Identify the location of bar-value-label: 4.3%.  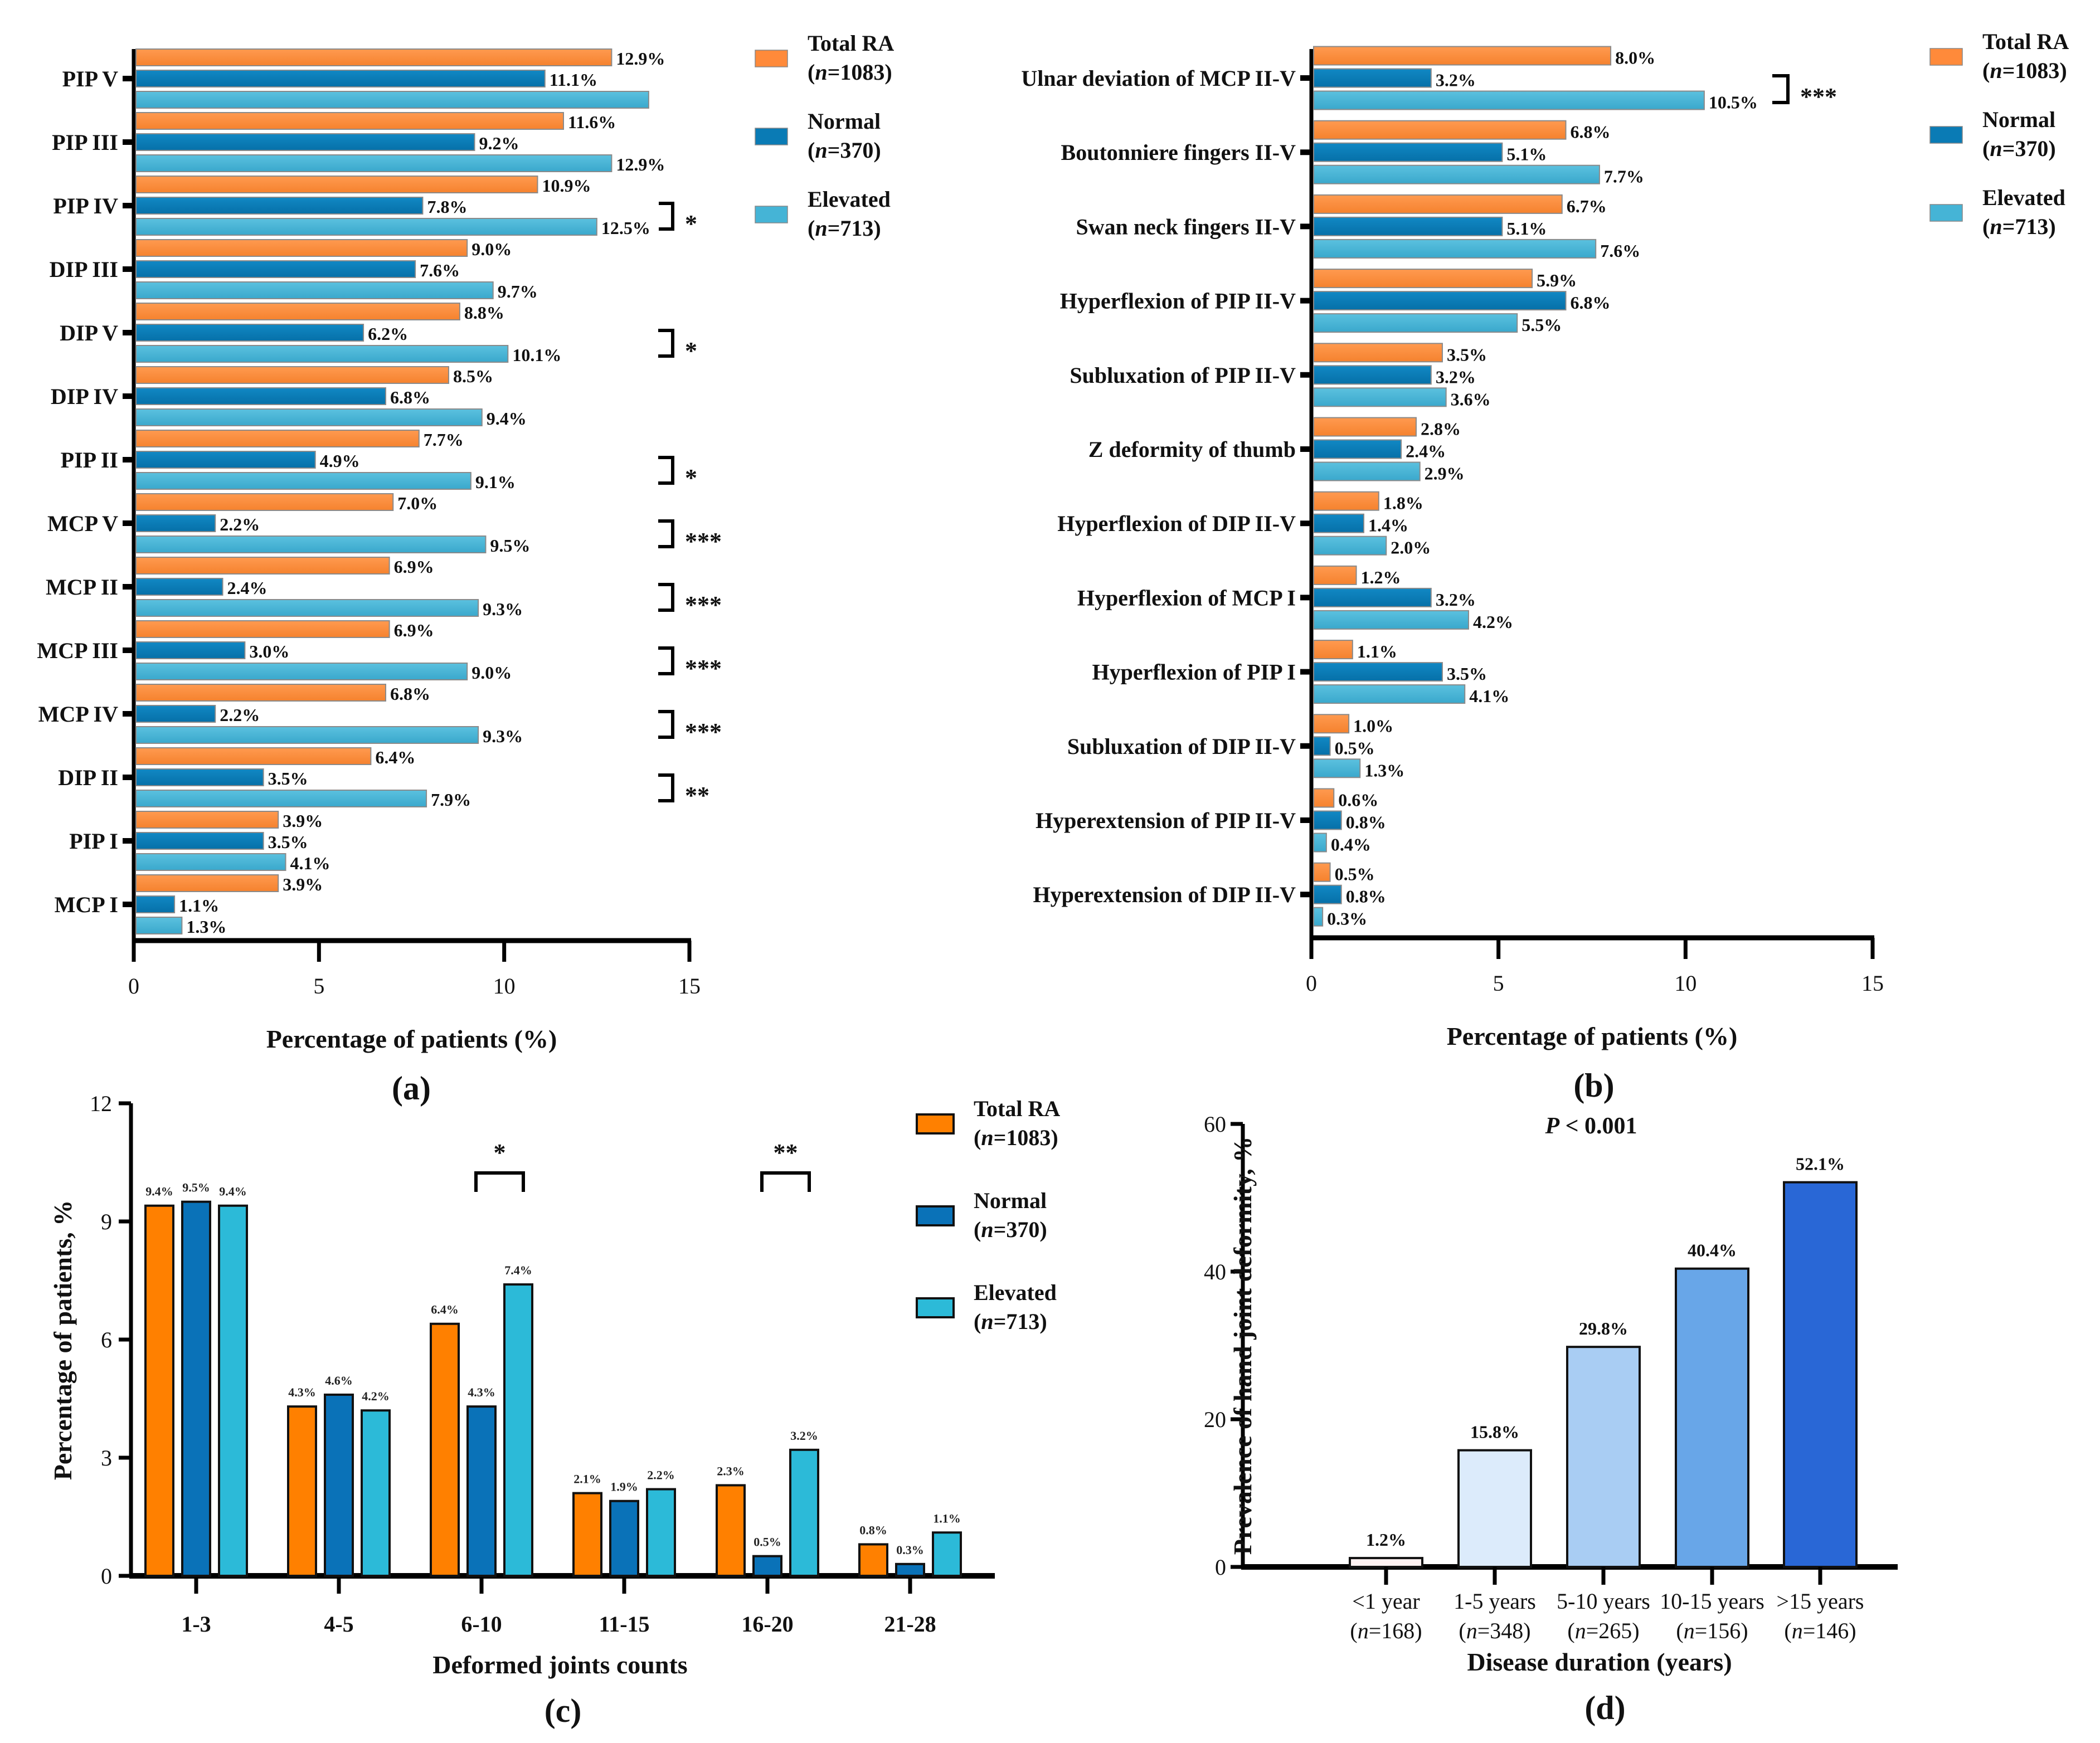
(302, 1392).